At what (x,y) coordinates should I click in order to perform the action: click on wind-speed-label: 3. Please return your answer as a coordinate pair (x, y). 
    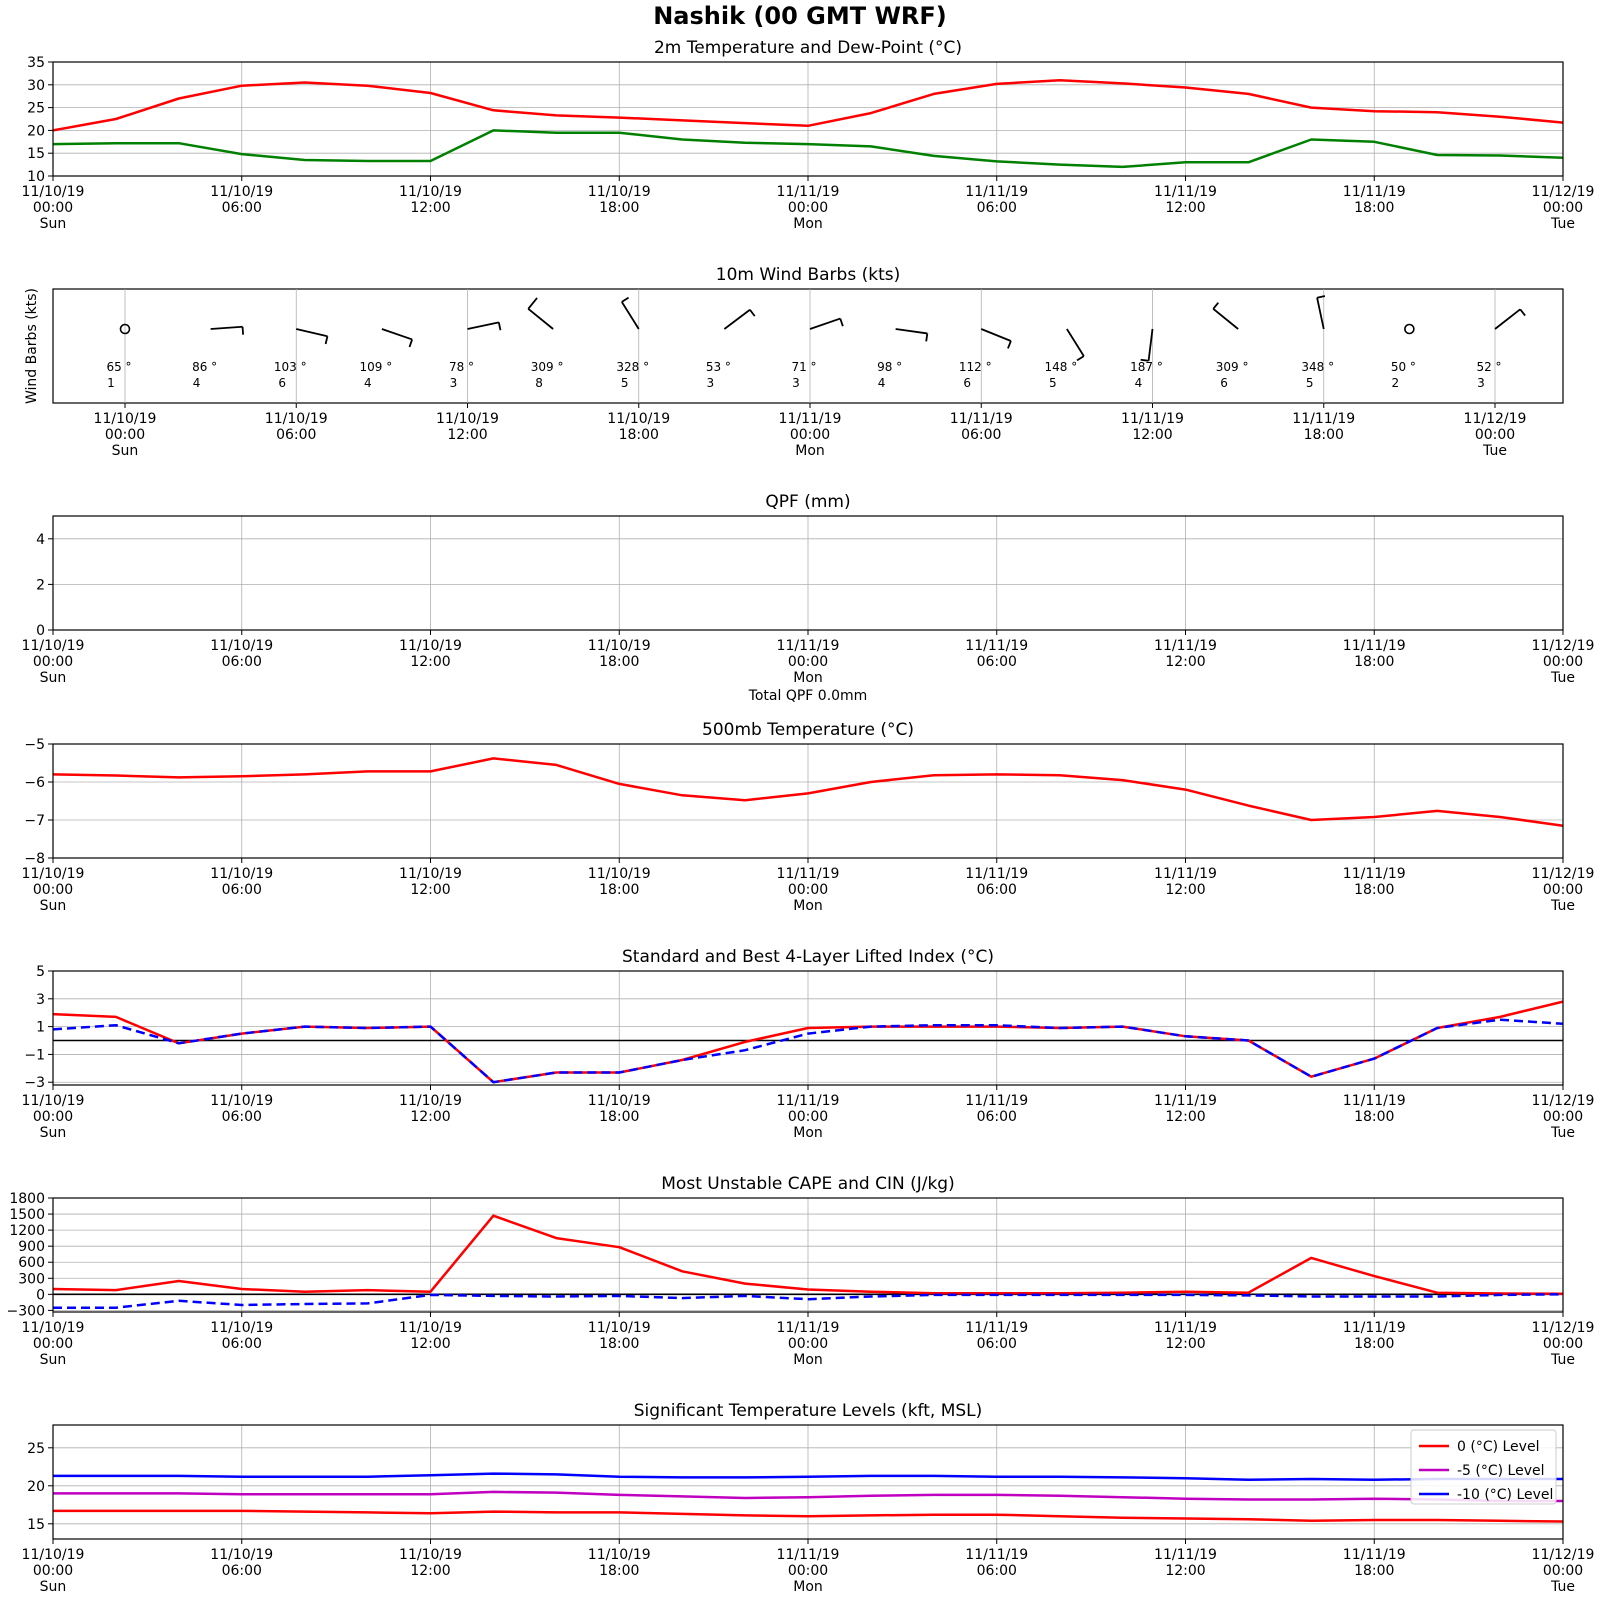
    Looking at the image, I should click on (454, 383).